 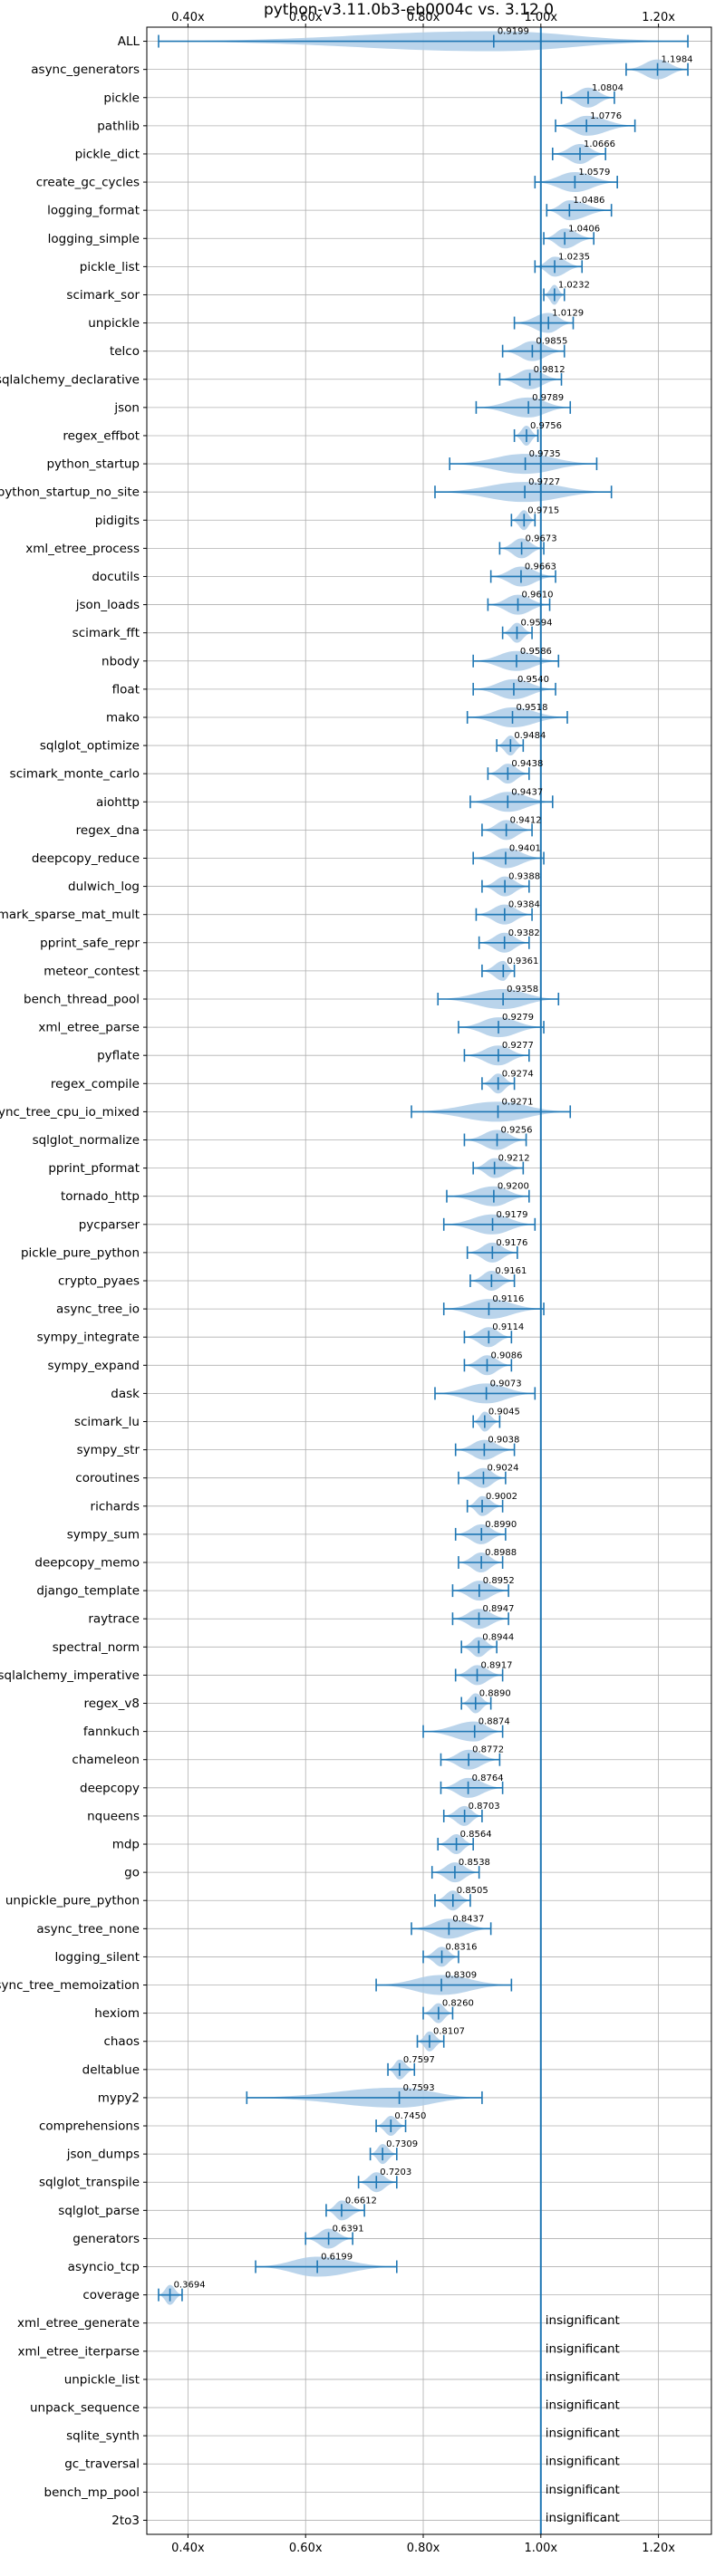 What do you see at coordinates (588, 201) in the screenshot?
I see `value-label: 1.0486` at bounding box center [588, 201].